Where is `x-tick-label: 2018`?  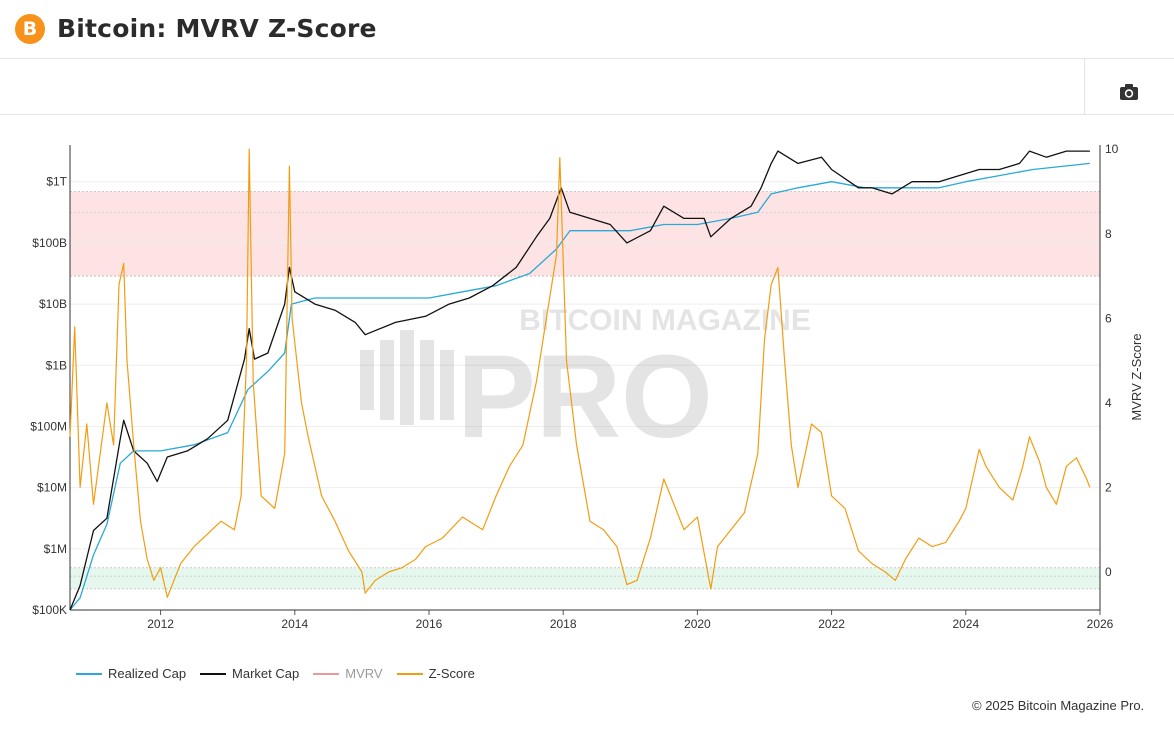
x-tick-label: 2018 is located at coordinates (563, 624).